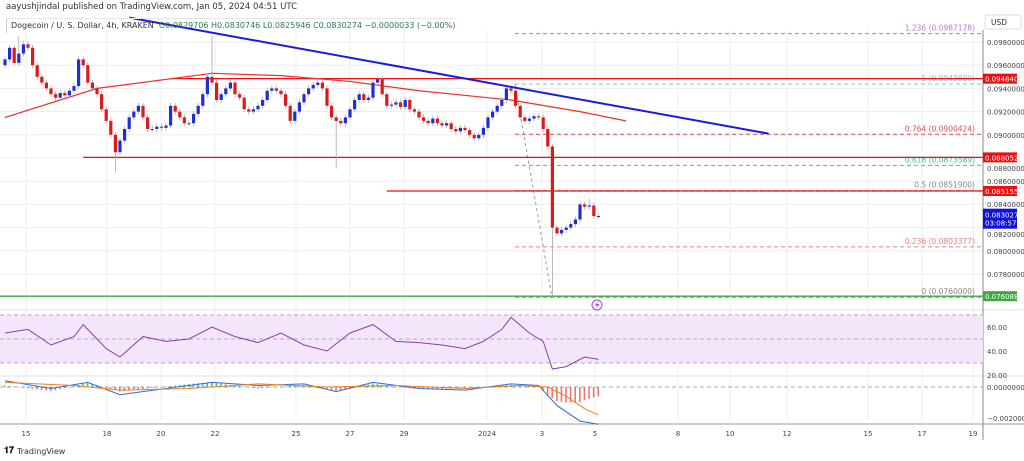  What do you see at coordinates (1003, 22) in the screenshot?
I see `currency-box` at bounding box center [1003, 22].